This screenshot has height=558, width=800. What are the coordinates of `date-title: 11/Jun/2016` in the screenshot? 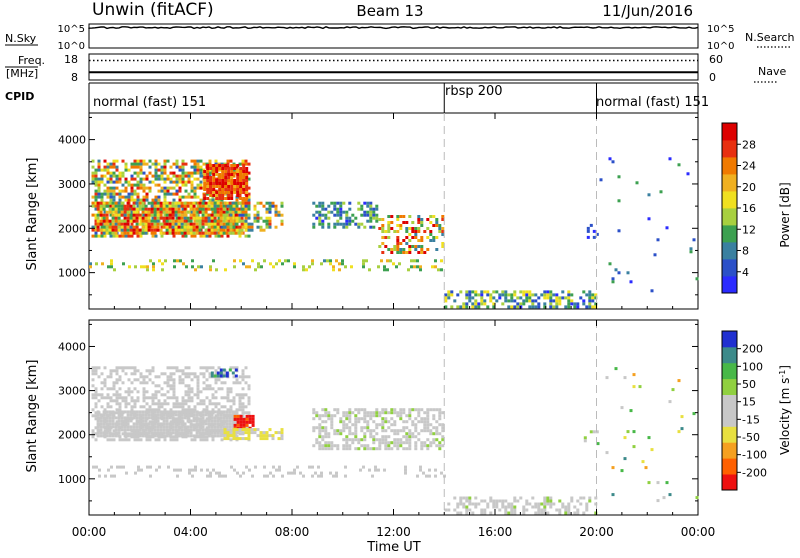 It's located at (647, 11).